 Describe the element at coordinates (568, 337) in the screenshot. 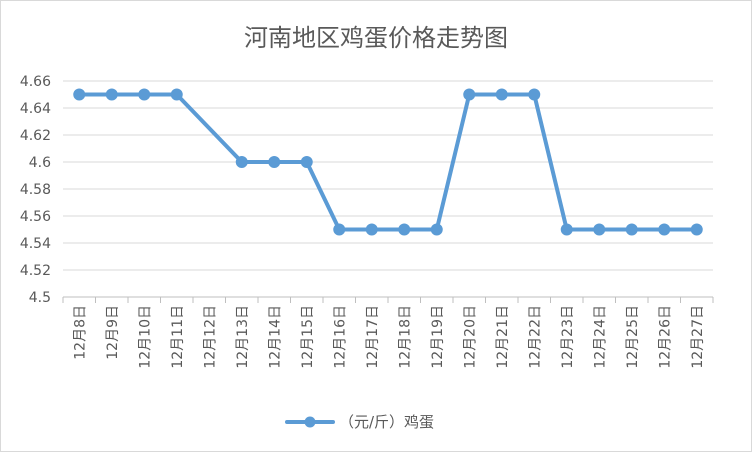

I see `x-tick-label: 12月23日` at that location.